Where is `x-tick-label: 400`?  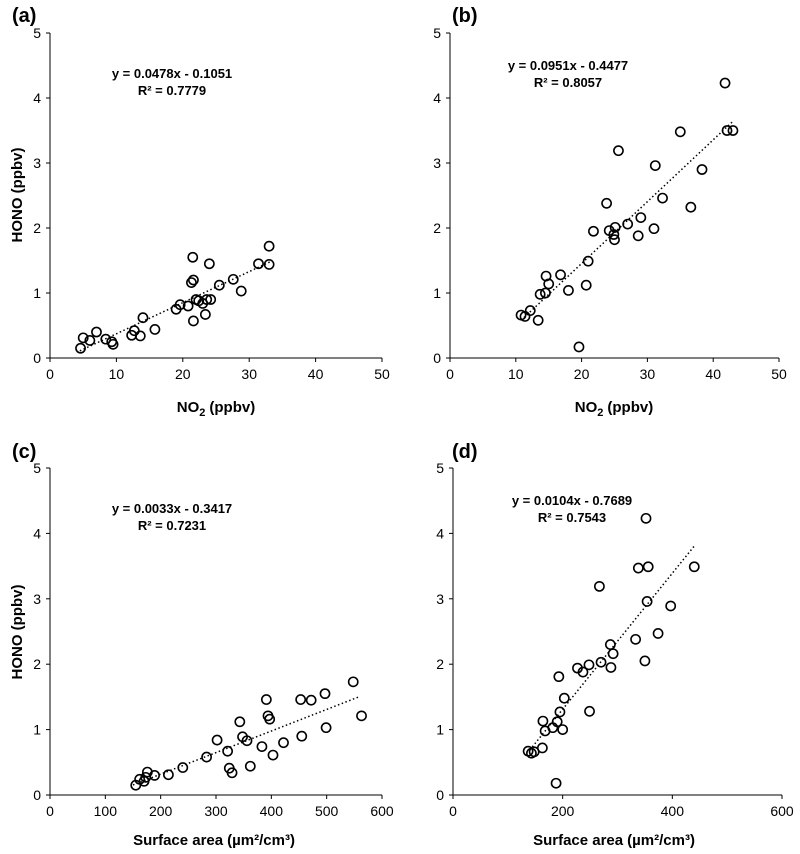 x-tick-label: 400 is located at coordinates (272, 811).